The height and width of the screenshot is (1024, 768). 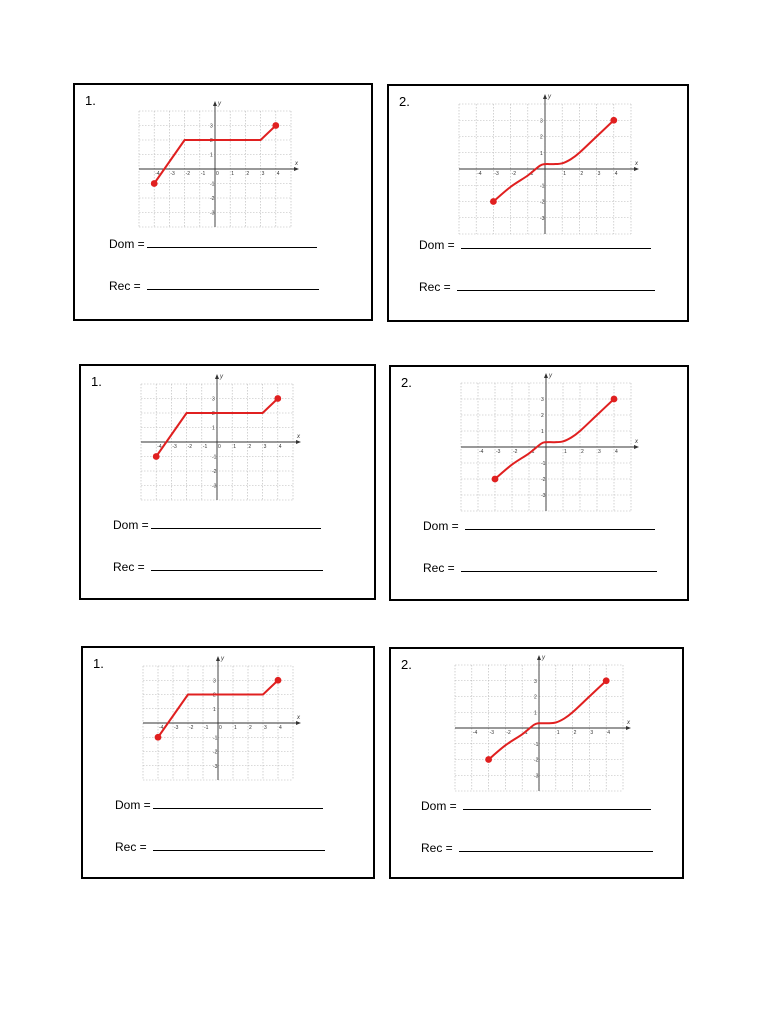 What do you see at coordinates (223, 202) in the screenshot?
I see `exercise-card-1: 1. x y -4 -3 -2 -1 0 1 2 3 4 -3 -2 -1 1 2 3 Dom = Rec =` at bounding box center [223, 202].